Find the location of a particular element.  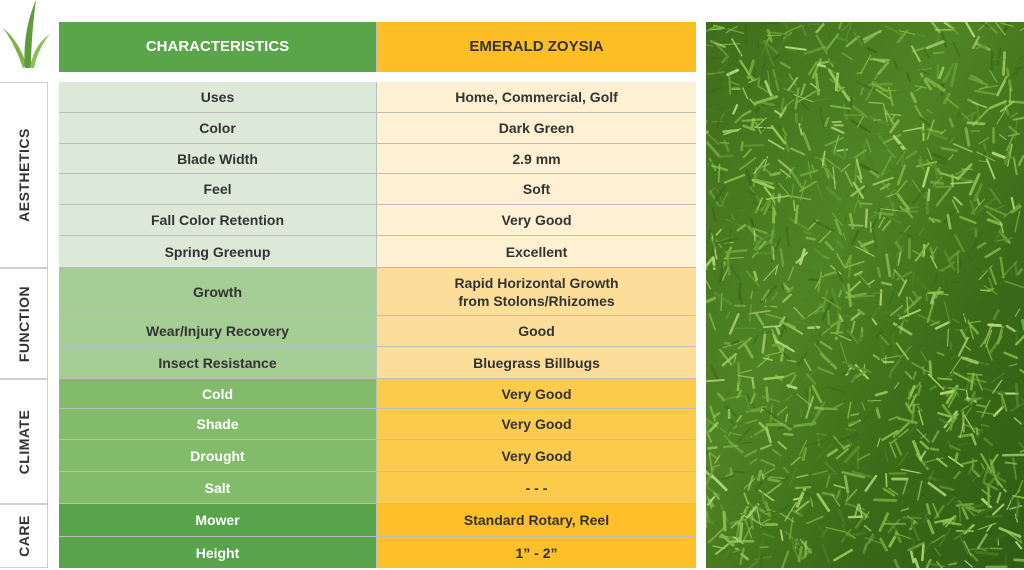

row-value: Excellent is located at coordinates (536, 252).